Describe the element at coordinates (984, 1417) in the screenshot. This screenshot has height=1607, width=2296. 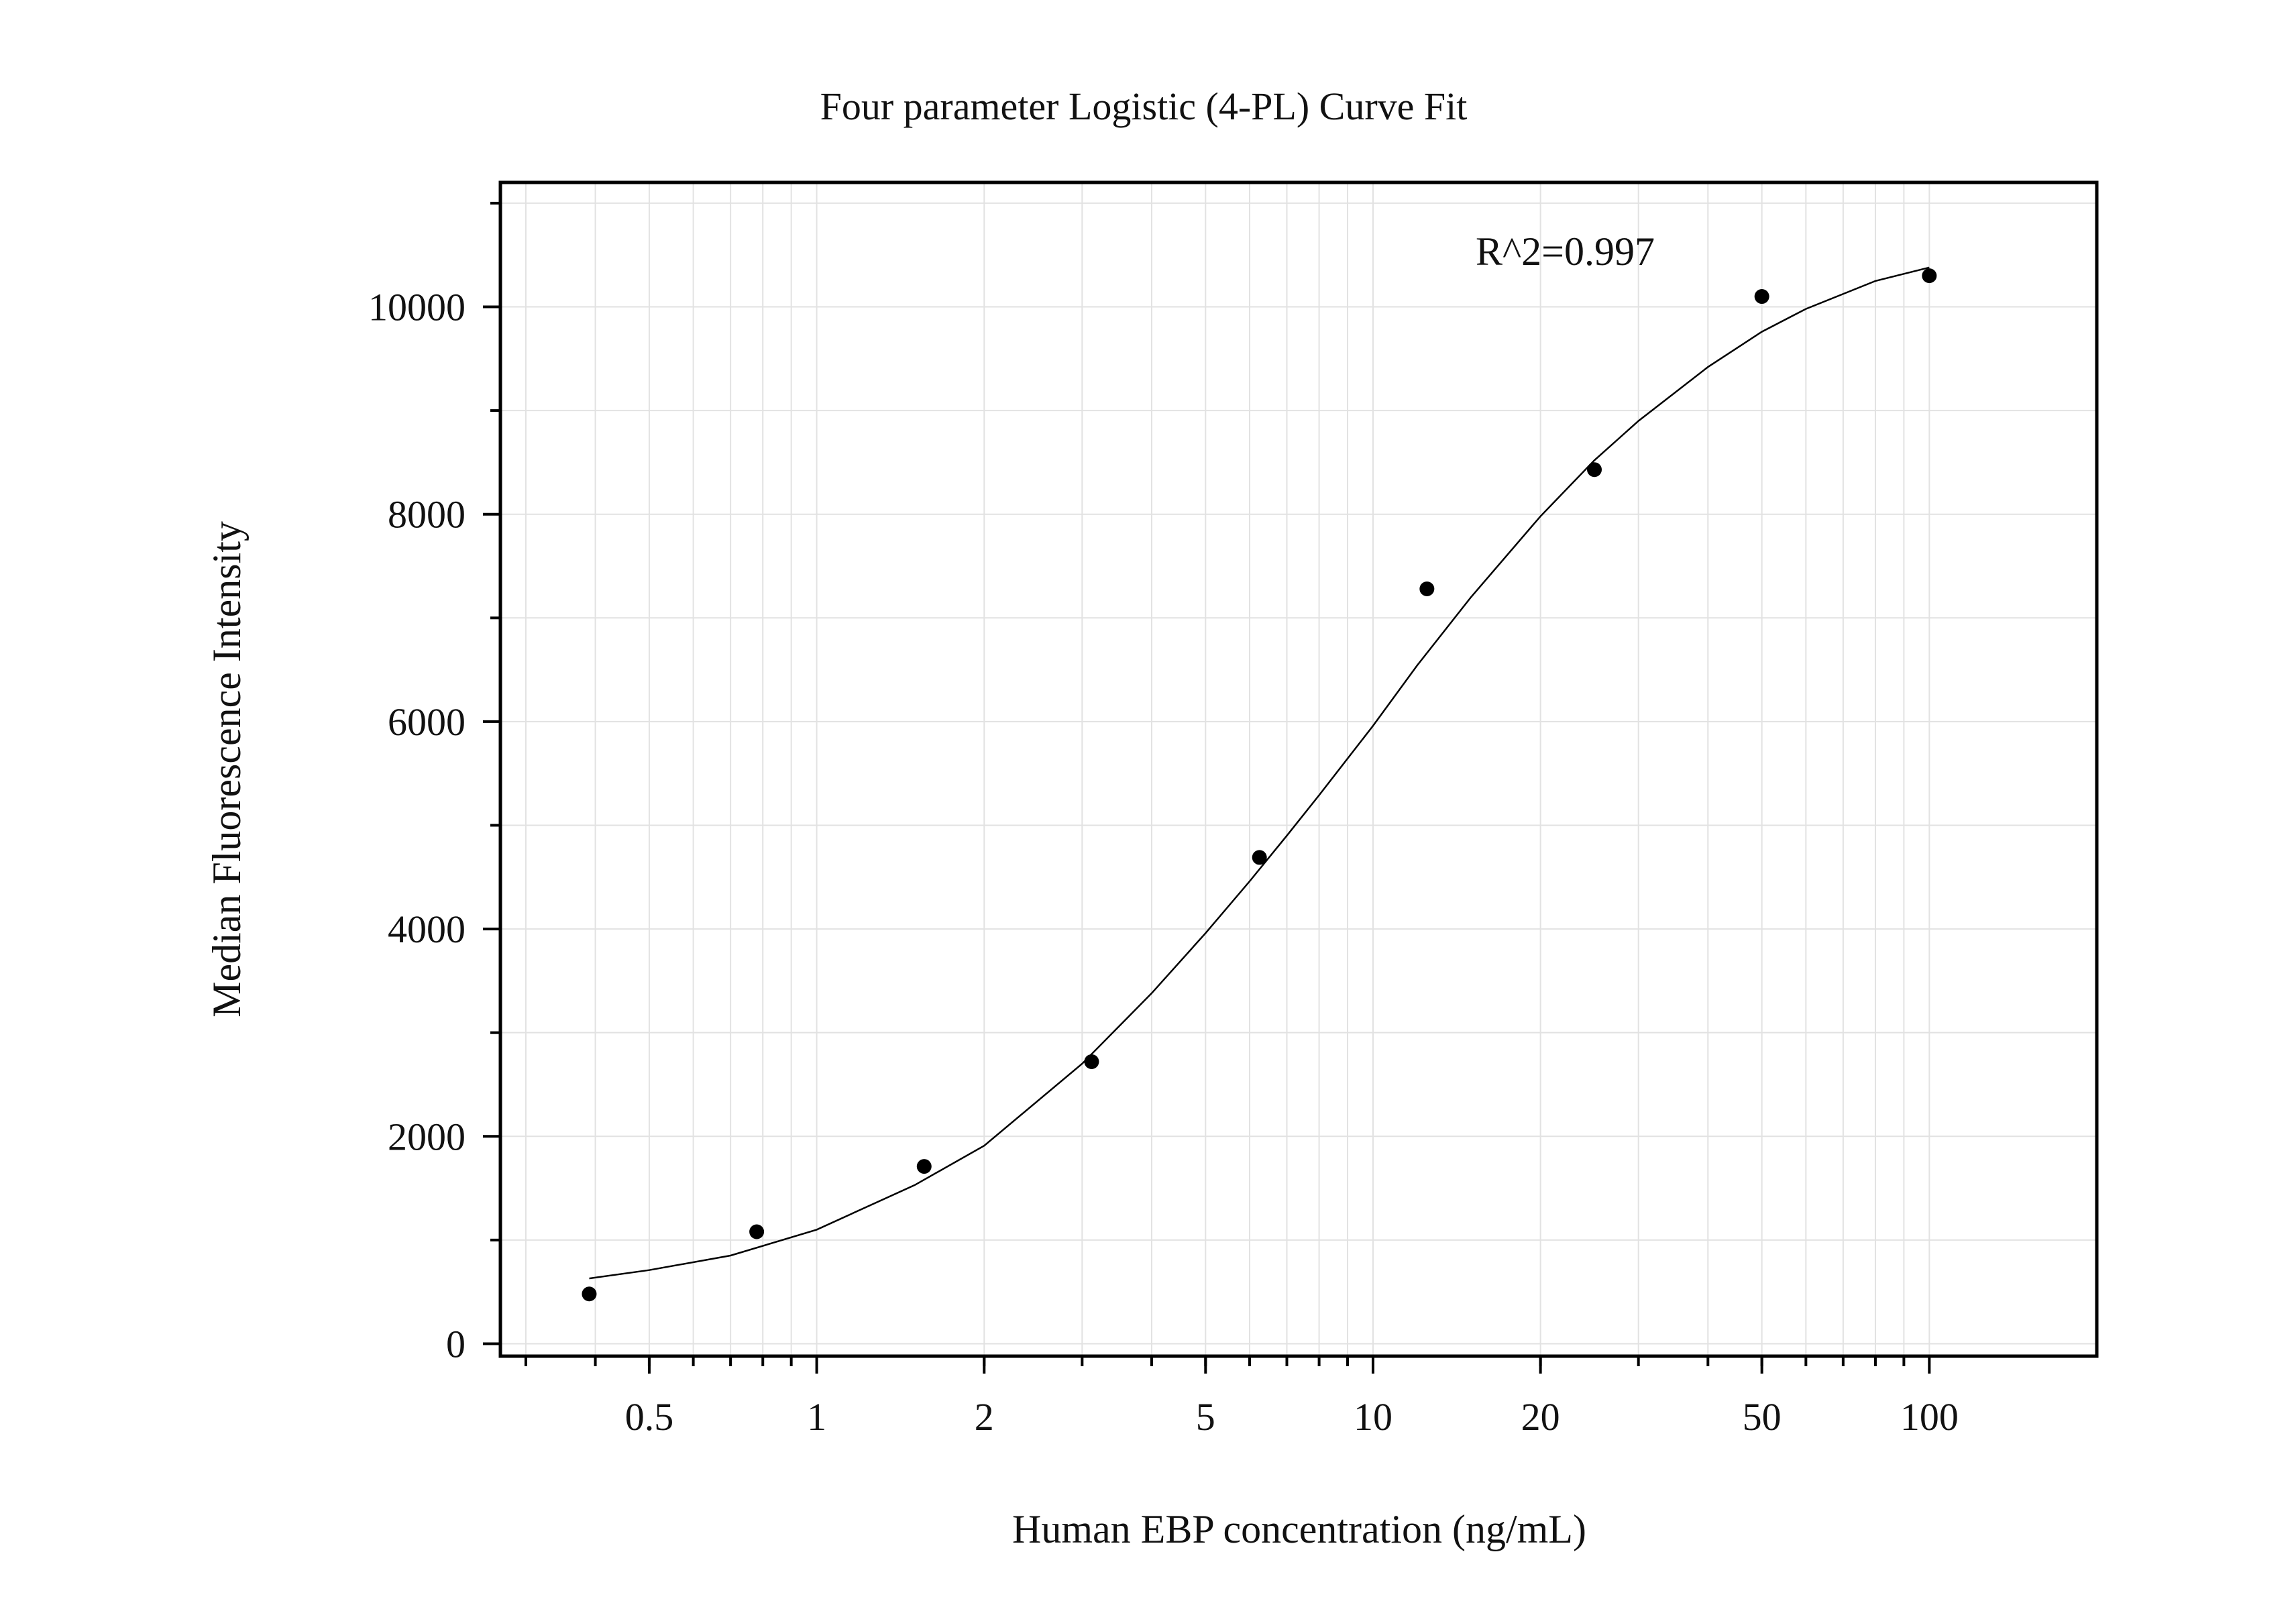
I see `x-tick-label: 2` at that location.